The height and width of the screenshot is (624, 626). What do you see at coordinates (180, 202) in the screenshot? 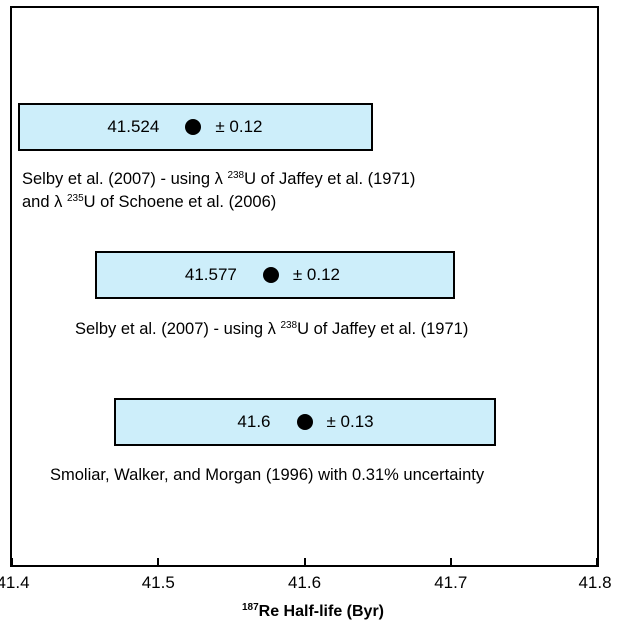
I see `caption-text: U of Schoene et al. (2006)` at bounding box center [180, 202].